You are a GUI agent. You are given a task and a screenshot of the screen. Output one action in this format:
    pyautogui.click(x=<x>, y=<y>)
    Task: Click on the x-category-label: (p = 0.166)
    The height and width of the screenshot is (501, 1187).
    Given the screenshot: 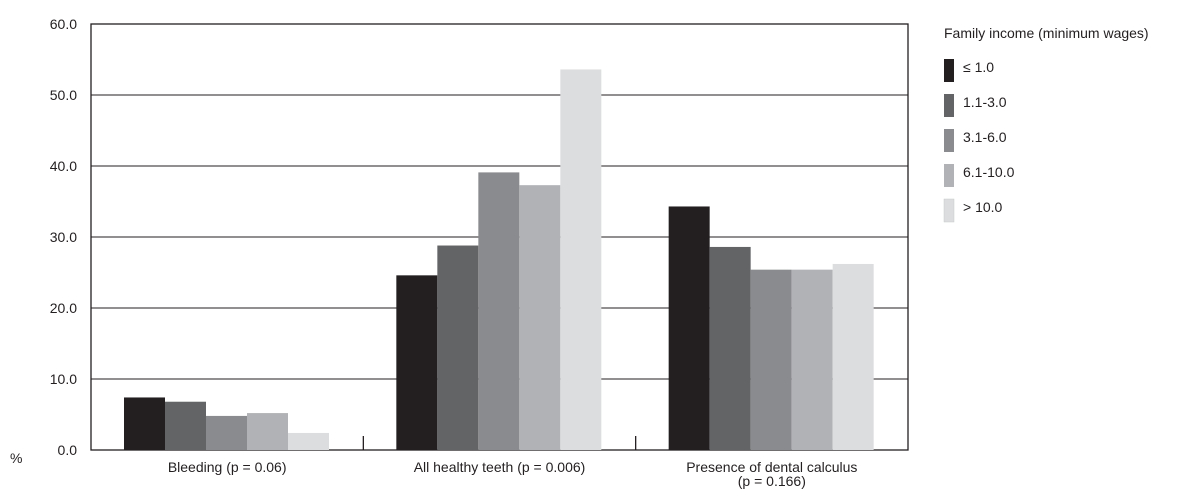 What is the action you would take?
    pyautogui.click(x=772, y=481)
    